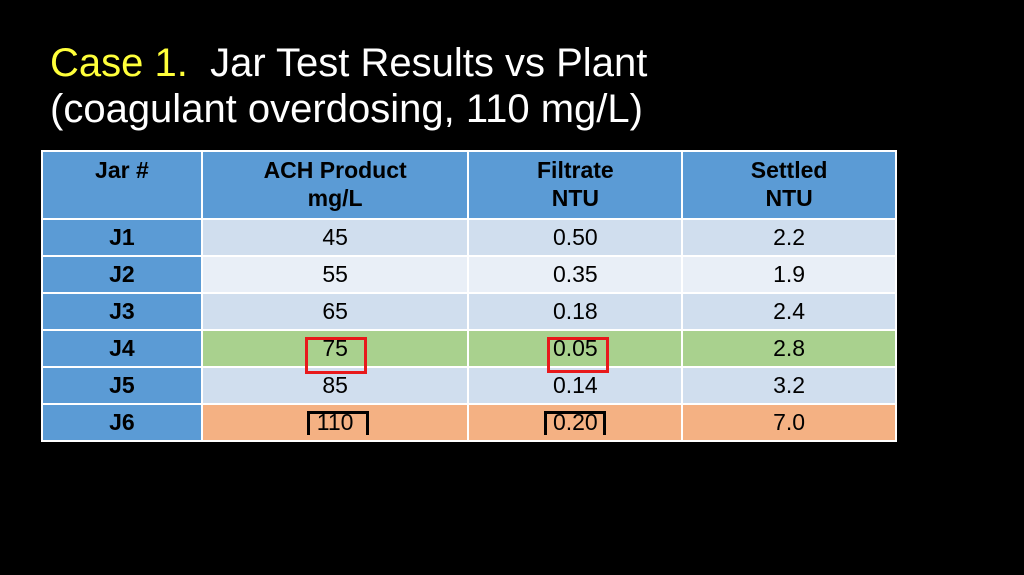 The height and width of the screenshot is (575, 1024). Describe the element at coordinates (575, 311) in the screenshot. I see `filtrate-cell: 0.18` at that location.